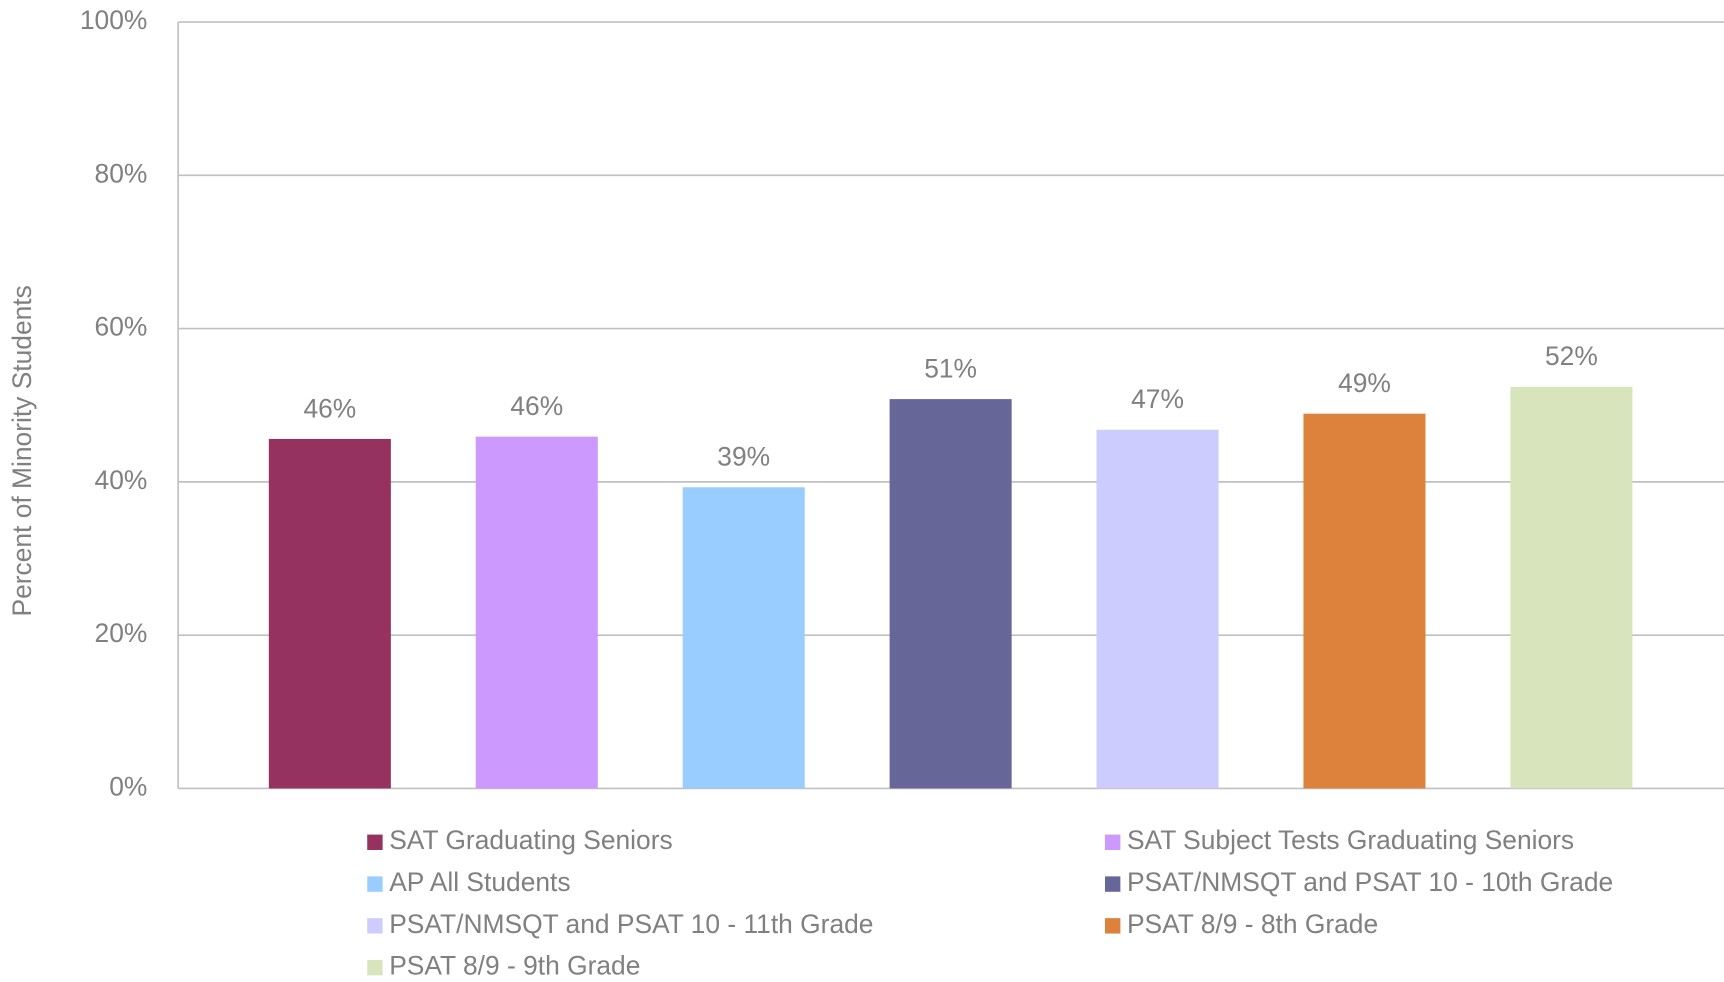  Describe the element at coordinates (1364, 383) in the screenshot. I see `data-label: 49%` at that location.